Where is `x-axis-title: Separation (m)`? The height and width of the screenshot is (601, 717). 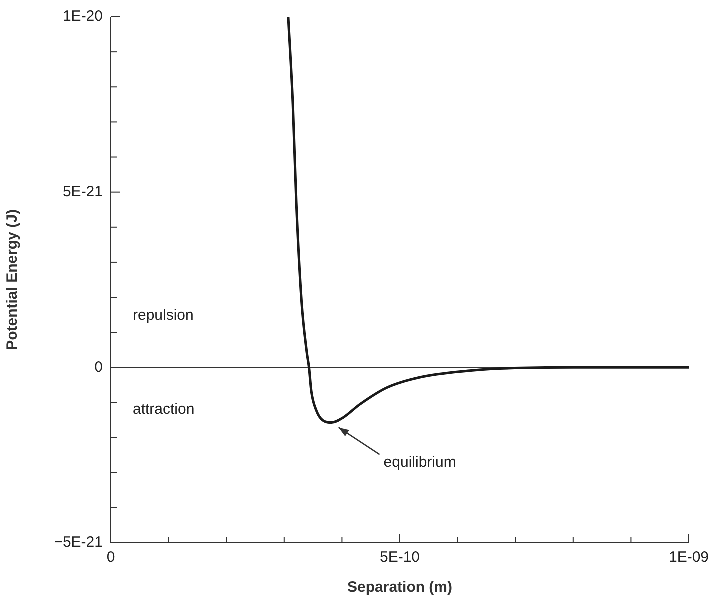
x-axis-title: Separation (m) is located at coordinates (400, 587).